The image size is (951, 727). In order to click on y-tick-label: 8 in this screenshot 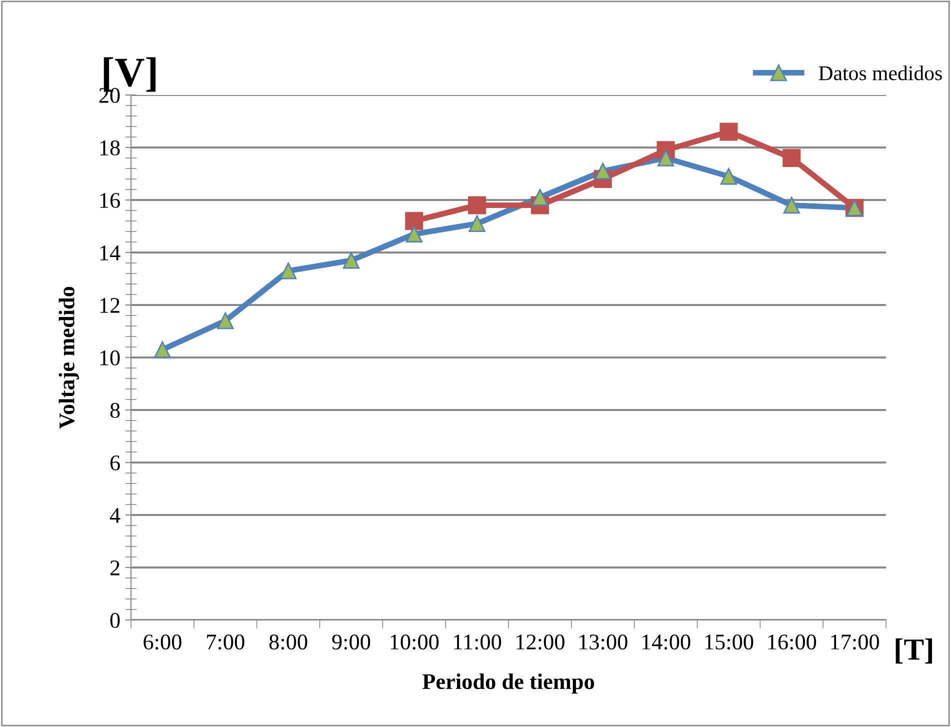, I will do `click(115, 410)`.